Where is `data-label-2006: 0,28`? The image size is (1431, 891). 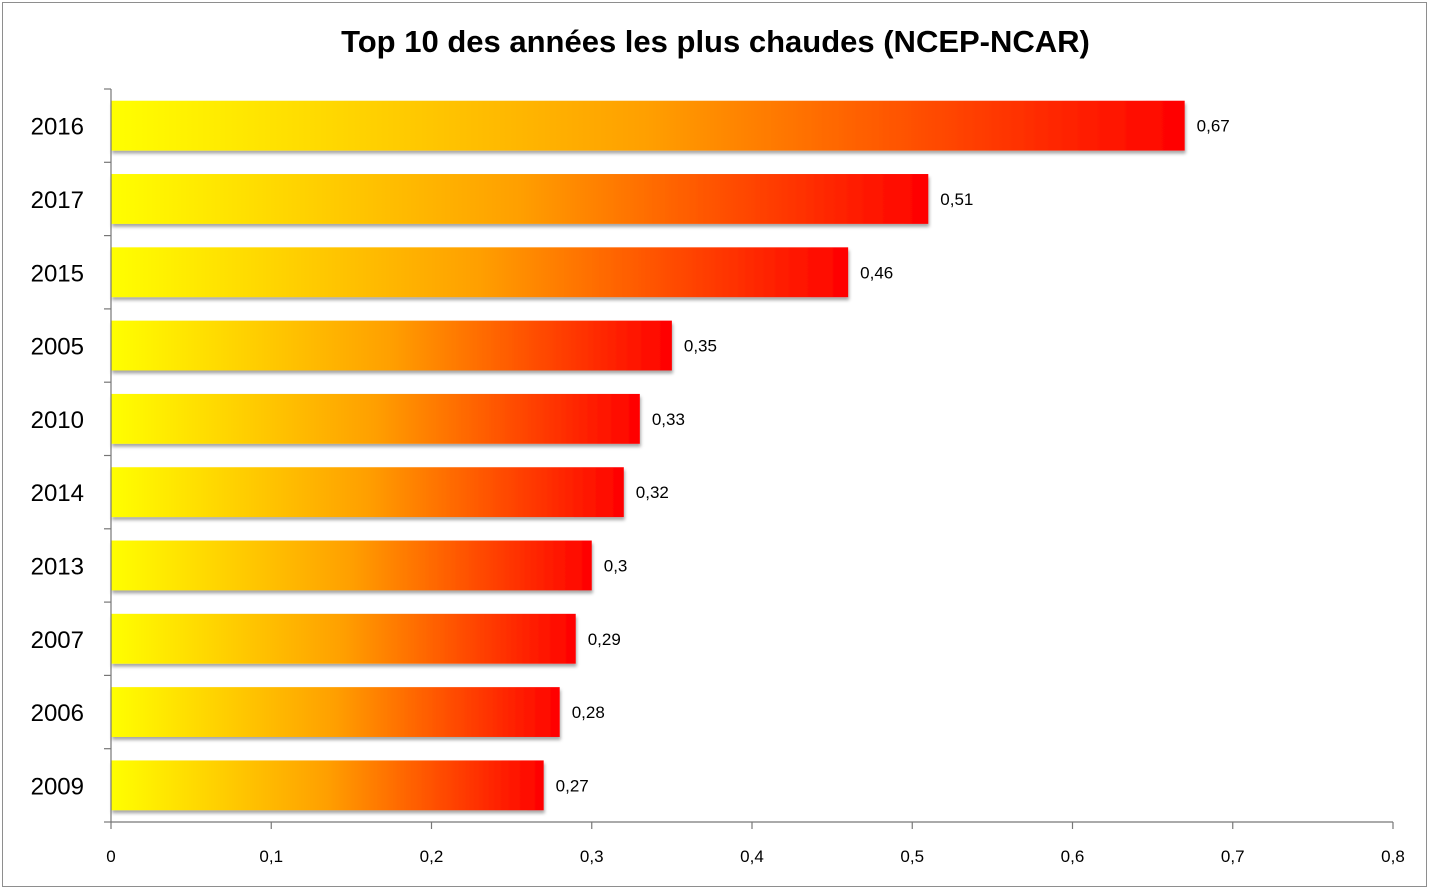 data-label-2006: 0,28 is located at coordinates (588, 712).